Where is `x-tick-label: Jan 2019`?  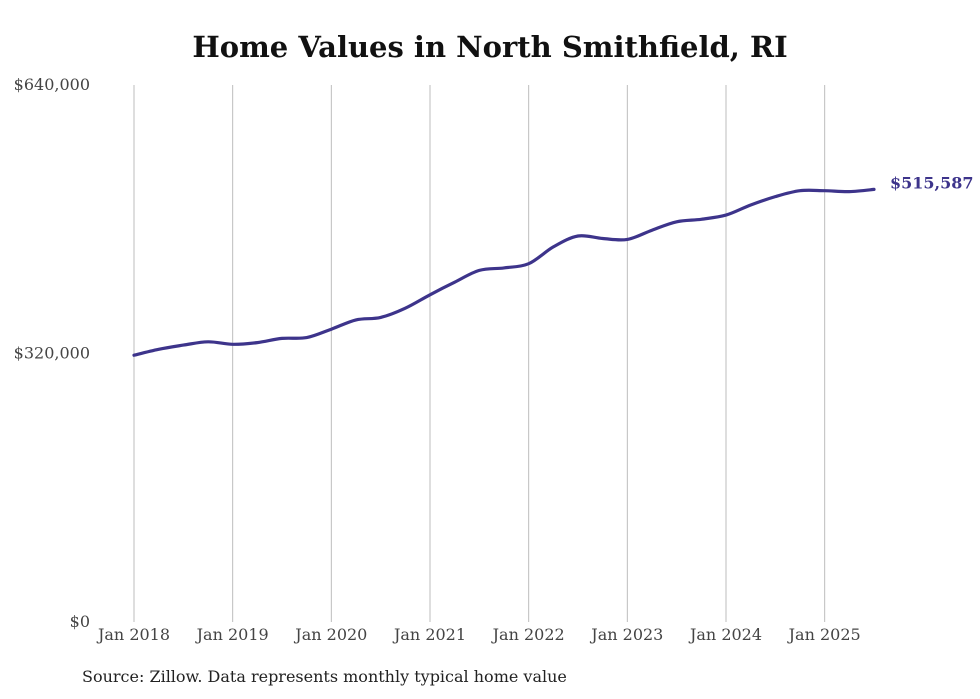 x-tick-label: Jan 2019 is located at coordinates (232, 634).